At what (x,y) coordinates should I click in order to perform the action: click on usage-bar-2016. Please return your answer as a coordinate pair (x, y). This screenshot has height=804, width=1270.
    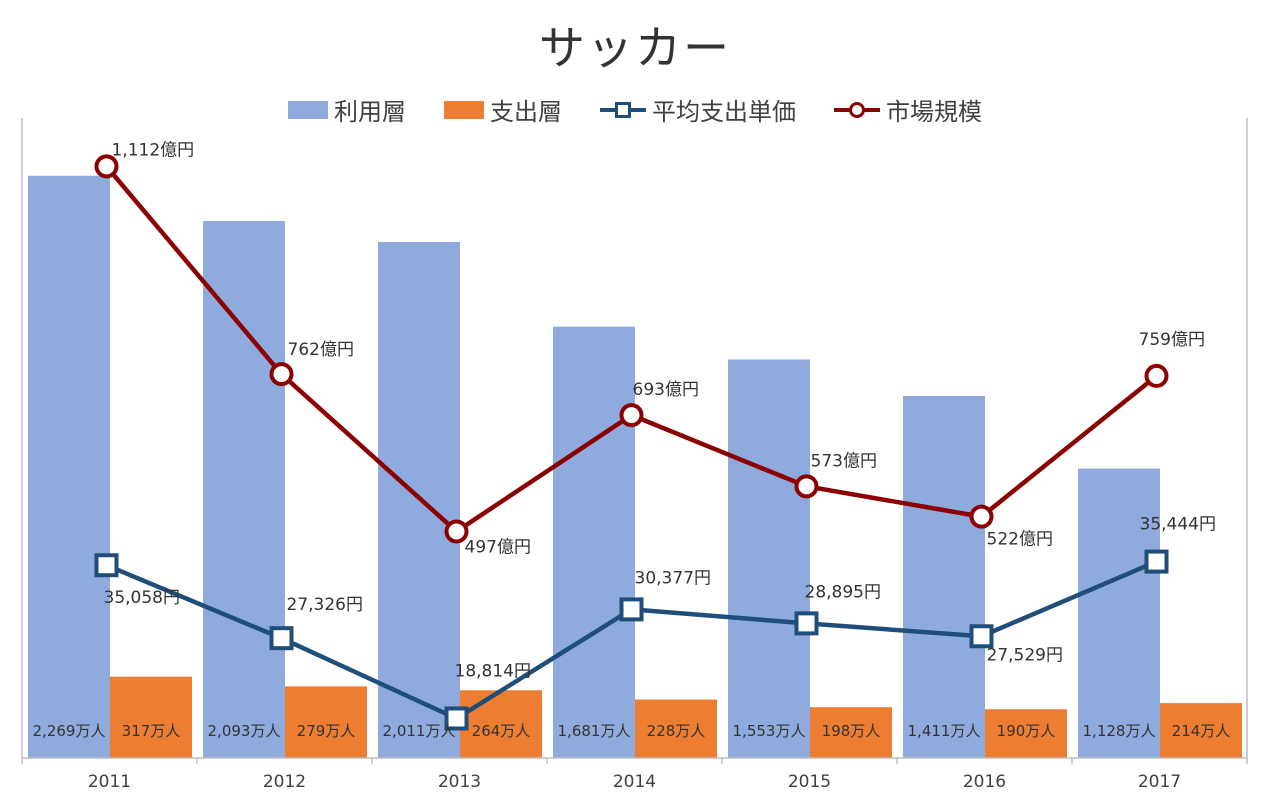
    Looking at the image, I should click on (944, 576).